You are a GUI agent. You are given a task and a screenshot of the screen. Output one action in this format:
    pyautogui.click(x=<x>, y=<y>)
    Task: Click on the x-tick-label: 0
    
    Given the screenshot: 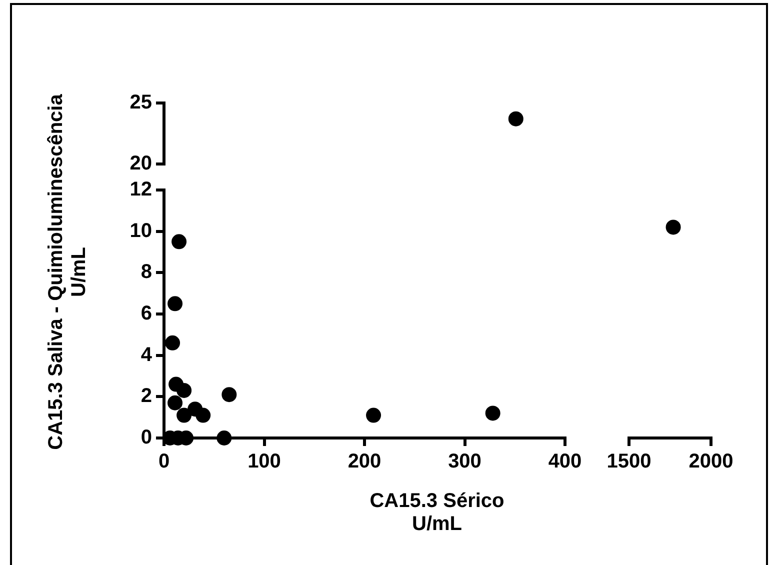 What is the action you would take?
    pyautogui.click(x=164, y=461)
    